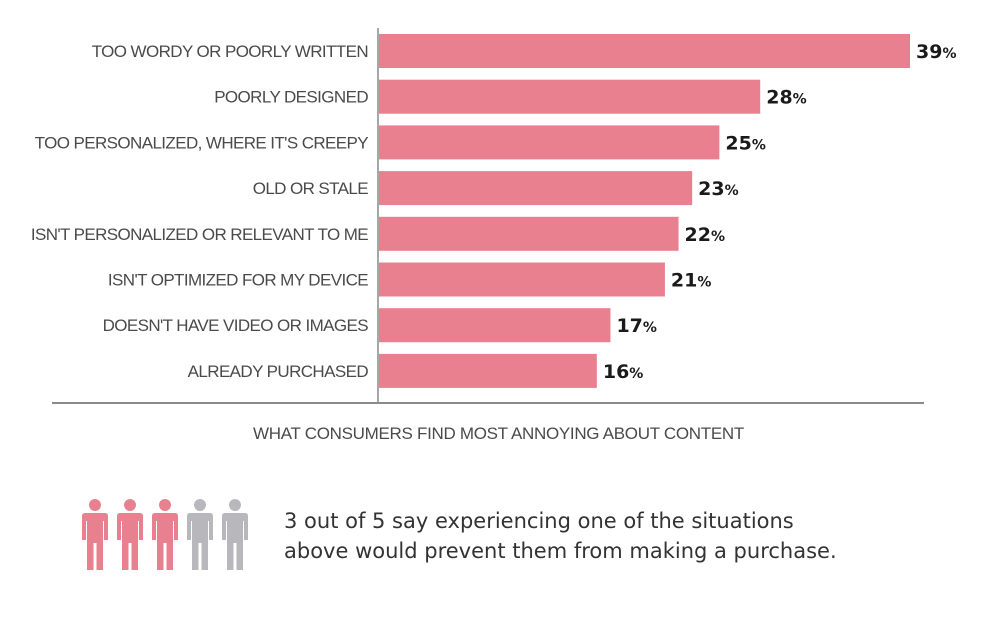 The width and height of the screenshot is (997, 623). I want to click on category-label: DOESN'T HAVE VIDEO OR IMAGES, so click(236, 325).